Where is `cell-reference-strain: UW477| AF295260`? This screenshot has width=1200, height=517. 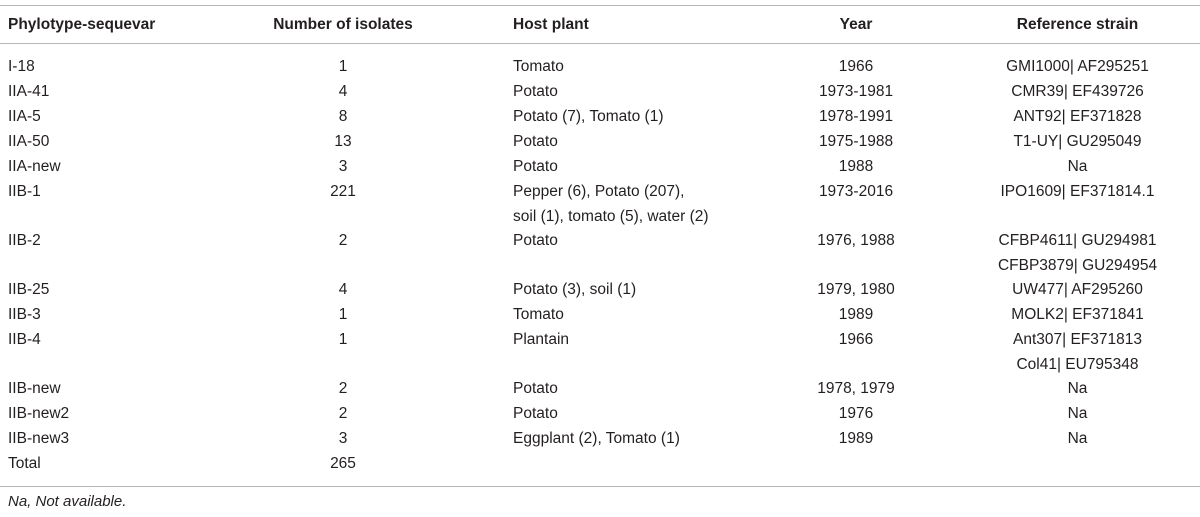
cell-reference-strain: UW477| AF295260 is located at coordinates (1077, 289).